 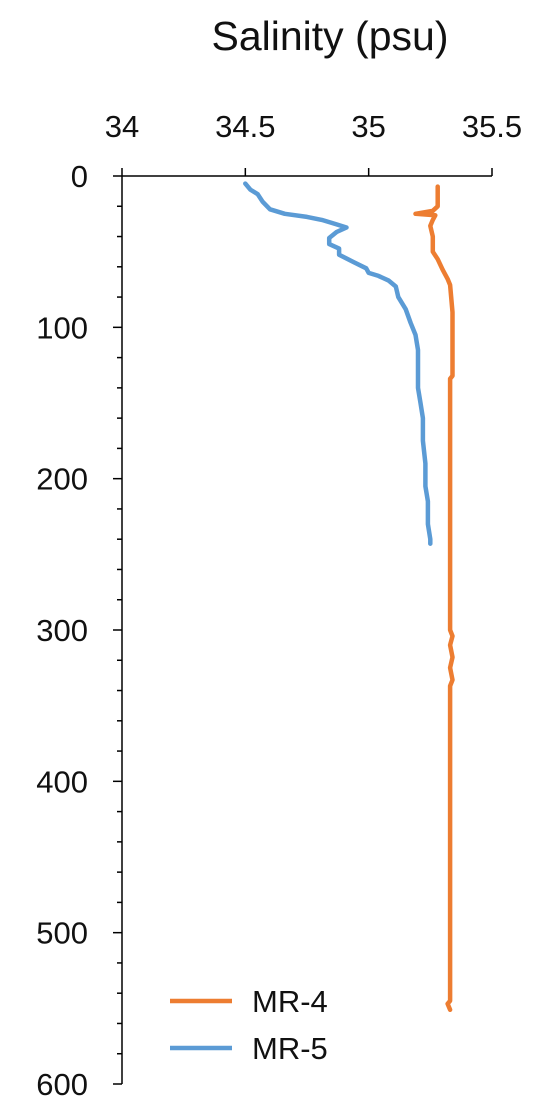 I want to click on y-axis: 0 100 200 300 400 500 600, so click(x=79, y=630).